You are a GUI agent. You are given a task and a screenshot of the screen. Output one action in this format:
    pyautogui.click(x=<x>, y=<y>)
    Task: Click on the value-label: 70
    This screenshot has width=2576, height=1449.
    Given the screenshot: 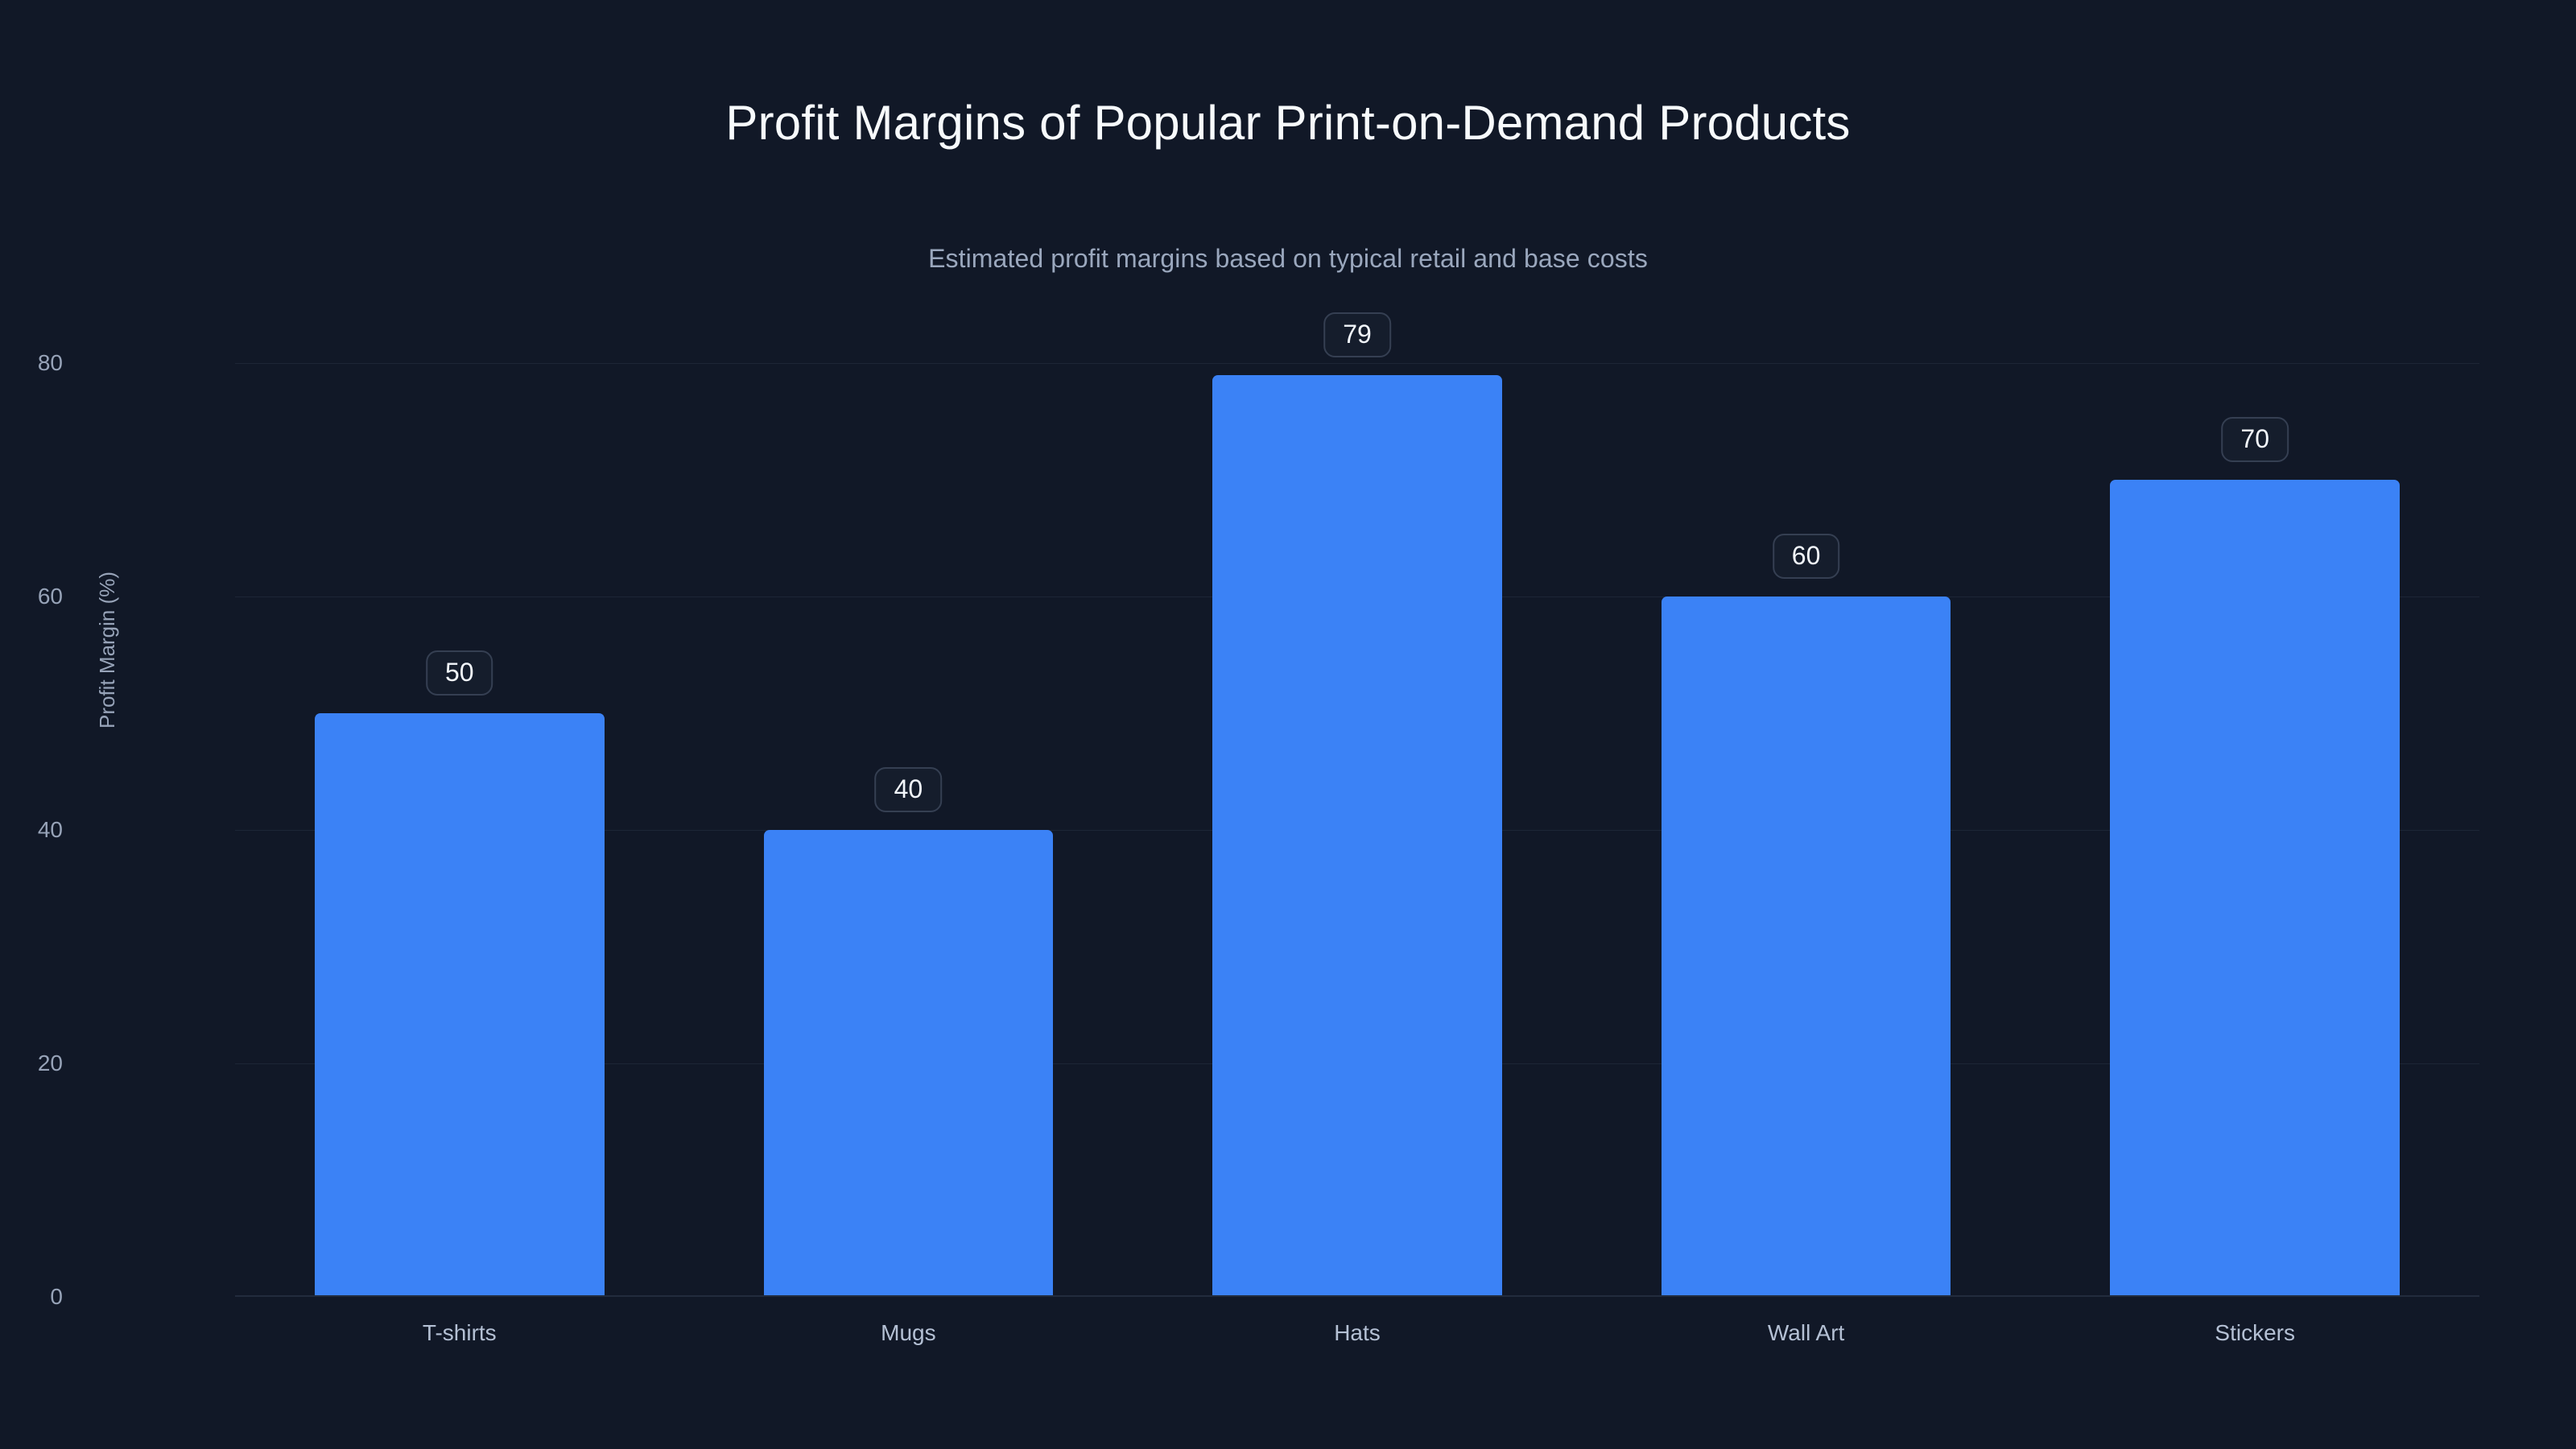 What is the action you would take?
    pyautogui.click(x=2255, y=440)
    